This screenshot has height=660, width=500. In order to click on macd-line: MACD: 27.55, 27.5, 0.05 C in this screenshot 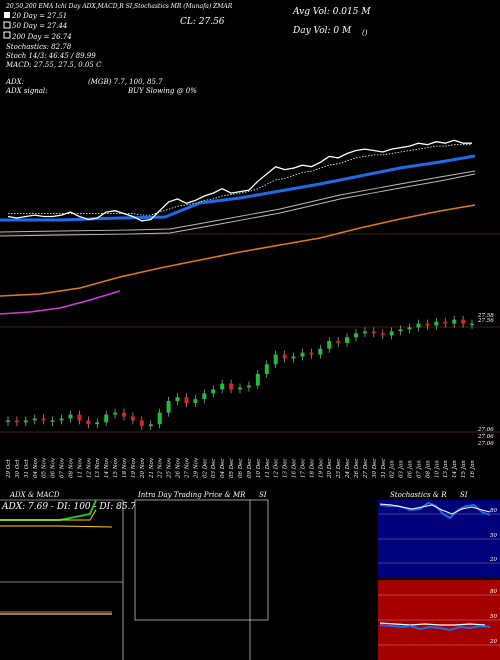, I will do `click(53, 65)`.